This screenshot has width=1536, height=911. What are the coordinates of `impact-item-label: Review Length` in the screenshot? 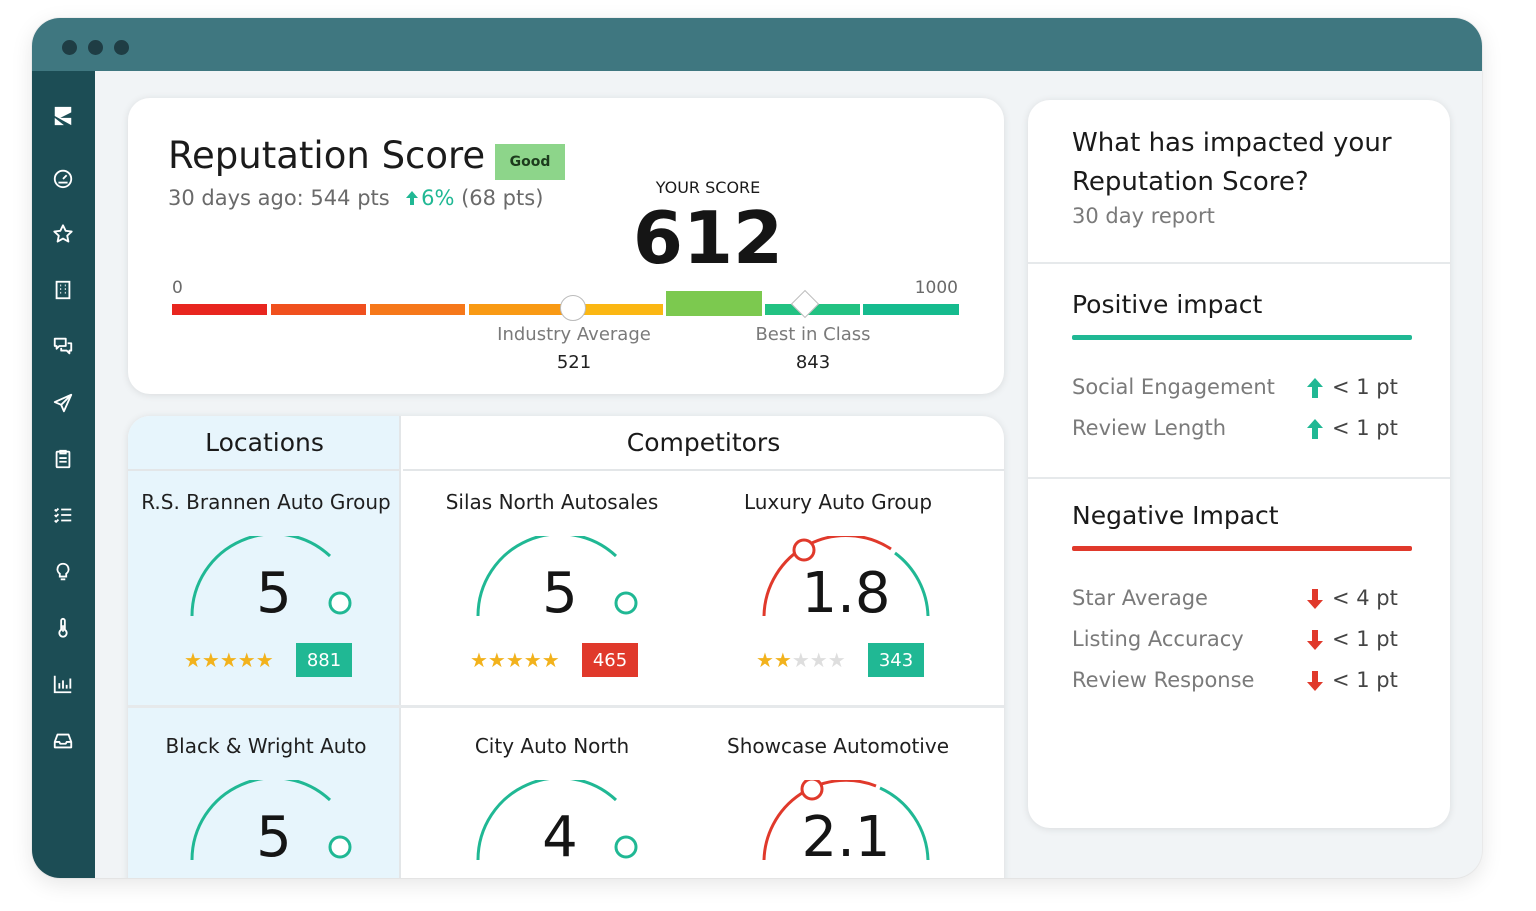 It's located at (1149, 428).